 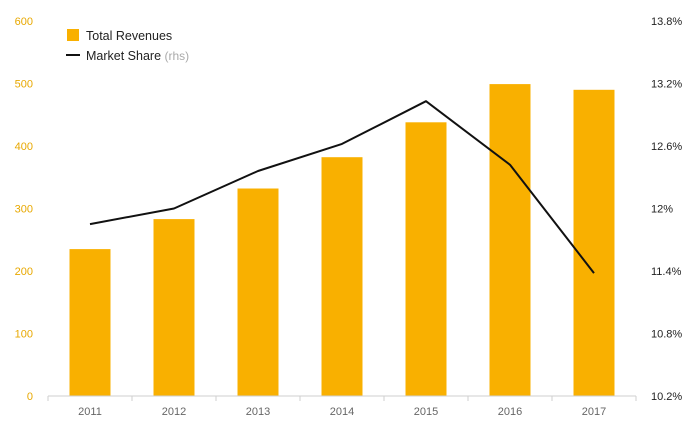 What do you see at coordinates (666, 272) in the screenshot?
I see `right-tick-label: 11.4%` at bounding box center [666, 272].